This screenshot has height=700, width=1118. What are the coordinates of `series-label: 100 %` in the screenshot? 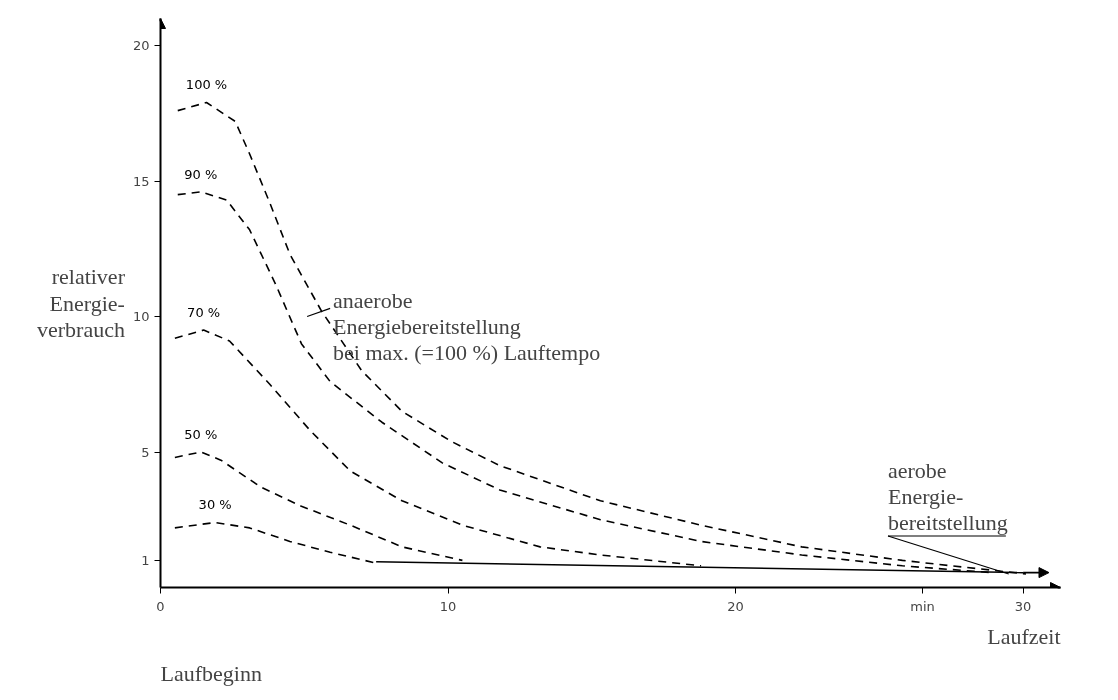 It's located at (206, 85).